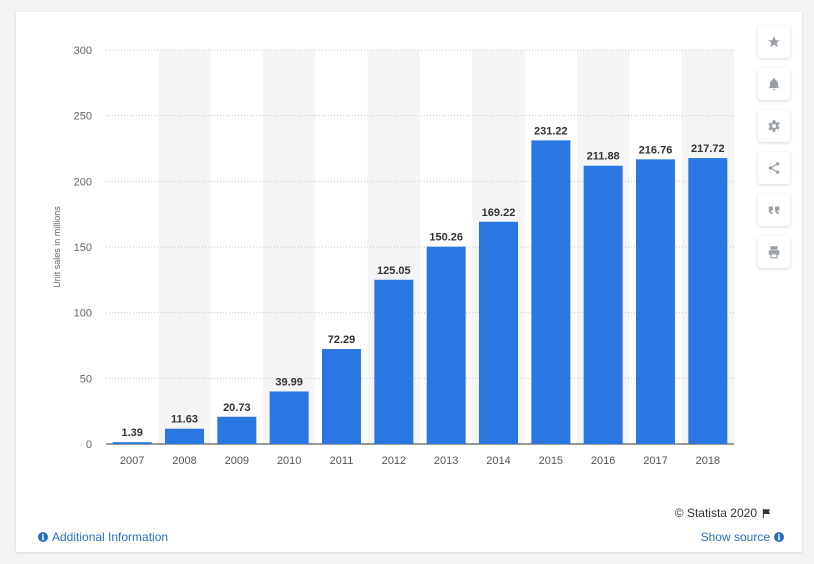 The width and height of the screenshot is (814, 564). I want to click on share-button, so click(774, 168).